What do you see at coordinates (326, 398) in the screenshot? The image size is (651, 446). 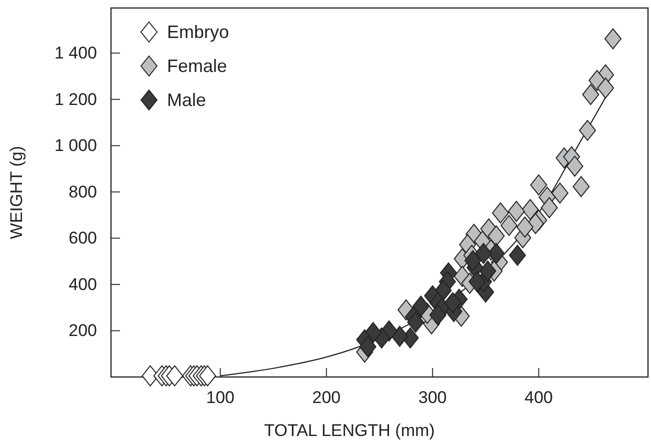 I see `x-tick-label: 200` at bounding box center [326, 398].